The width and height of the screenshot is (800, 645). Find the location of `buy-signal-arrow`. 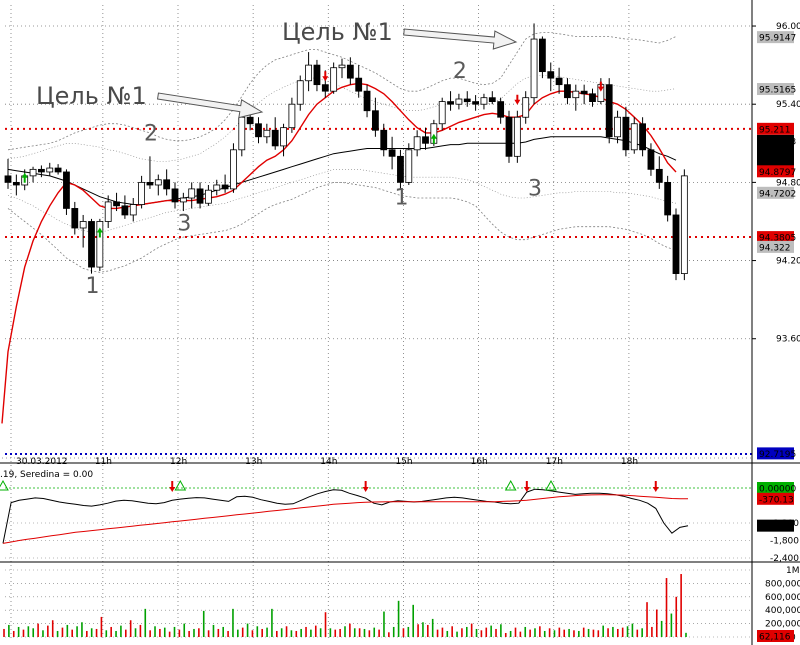

buy-signal-arrow is located at coordinates (99, 232).